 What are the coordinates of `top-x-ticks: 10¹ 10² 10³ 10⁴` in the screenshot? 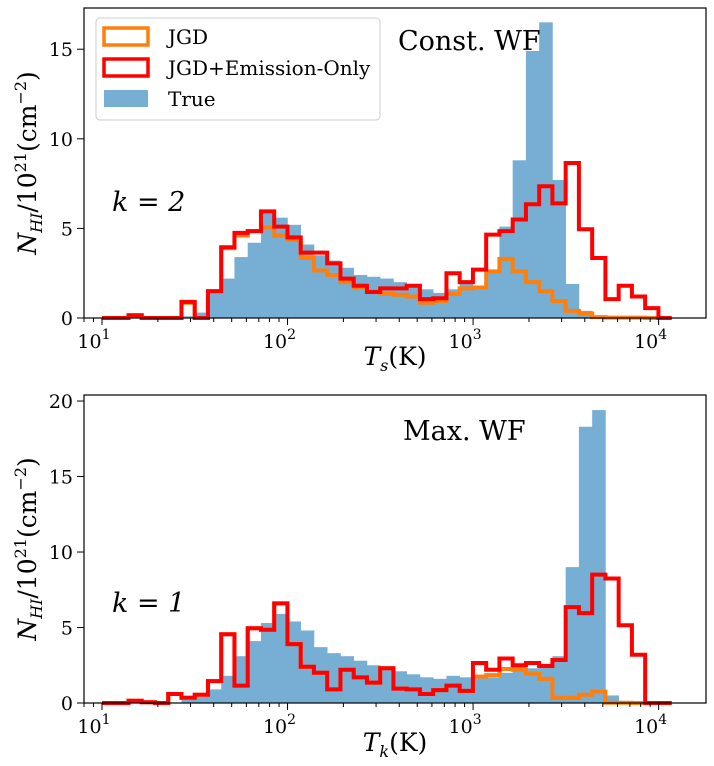 It's located at (372, 335).